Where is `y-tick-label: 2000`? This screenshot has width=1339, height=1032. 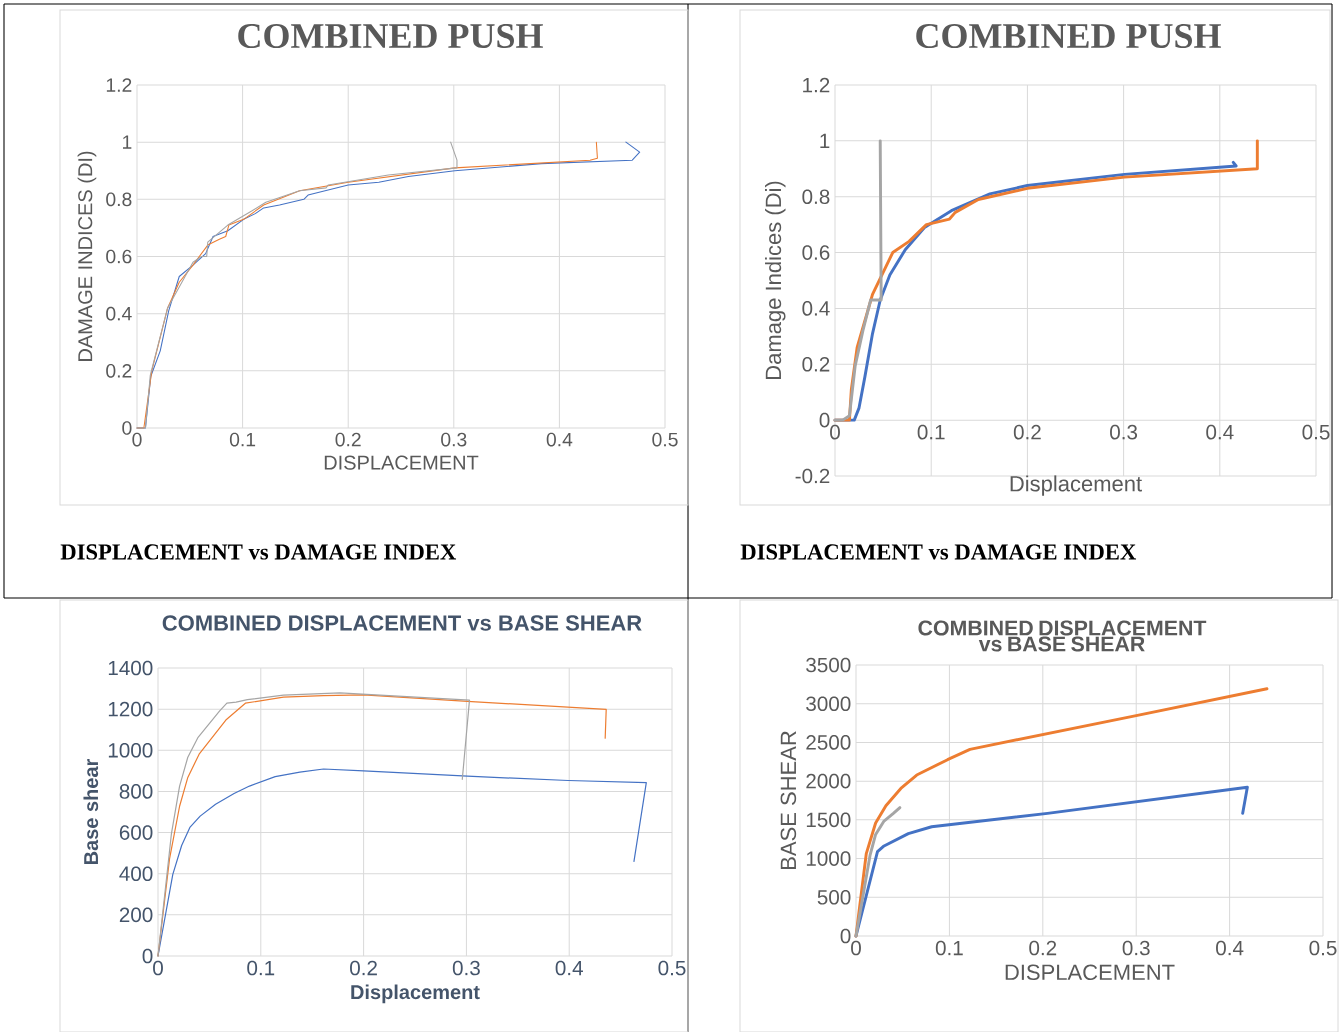
y-tick-label: 2000 is located at coordinates (828, 781).